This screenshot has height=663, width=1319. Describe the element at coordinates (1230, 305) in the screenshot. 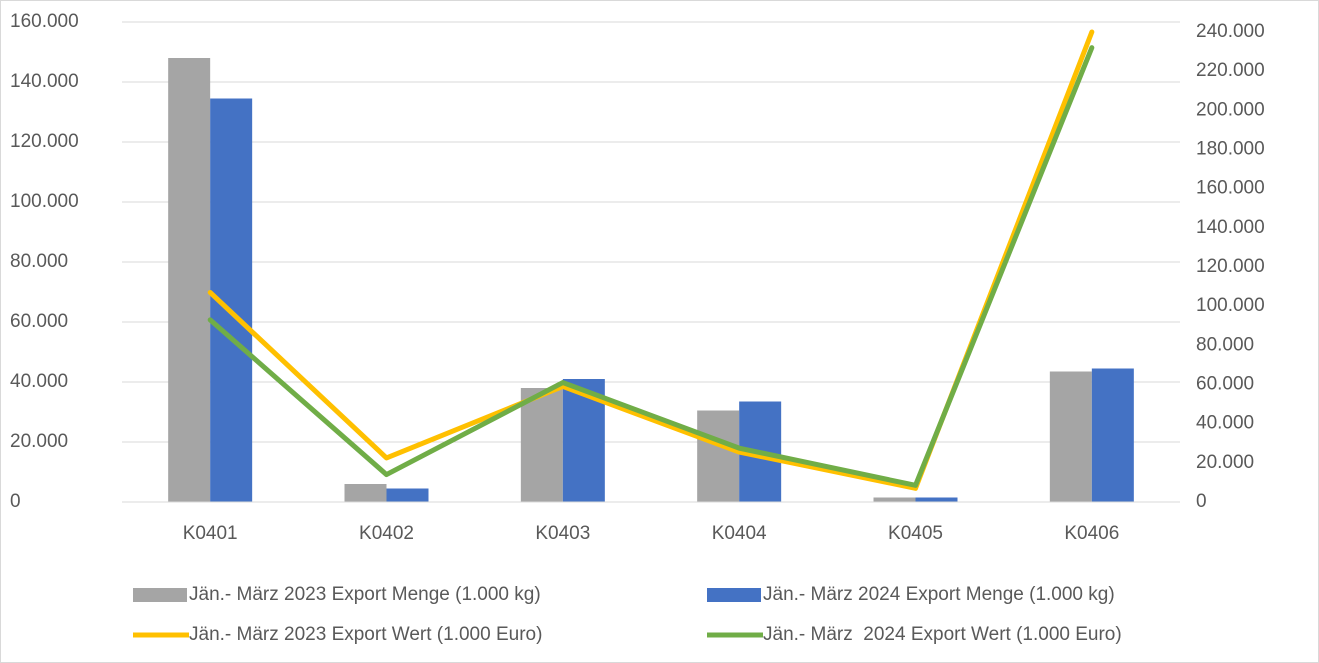

I see `y2-tick-label: 100.000` at that location.